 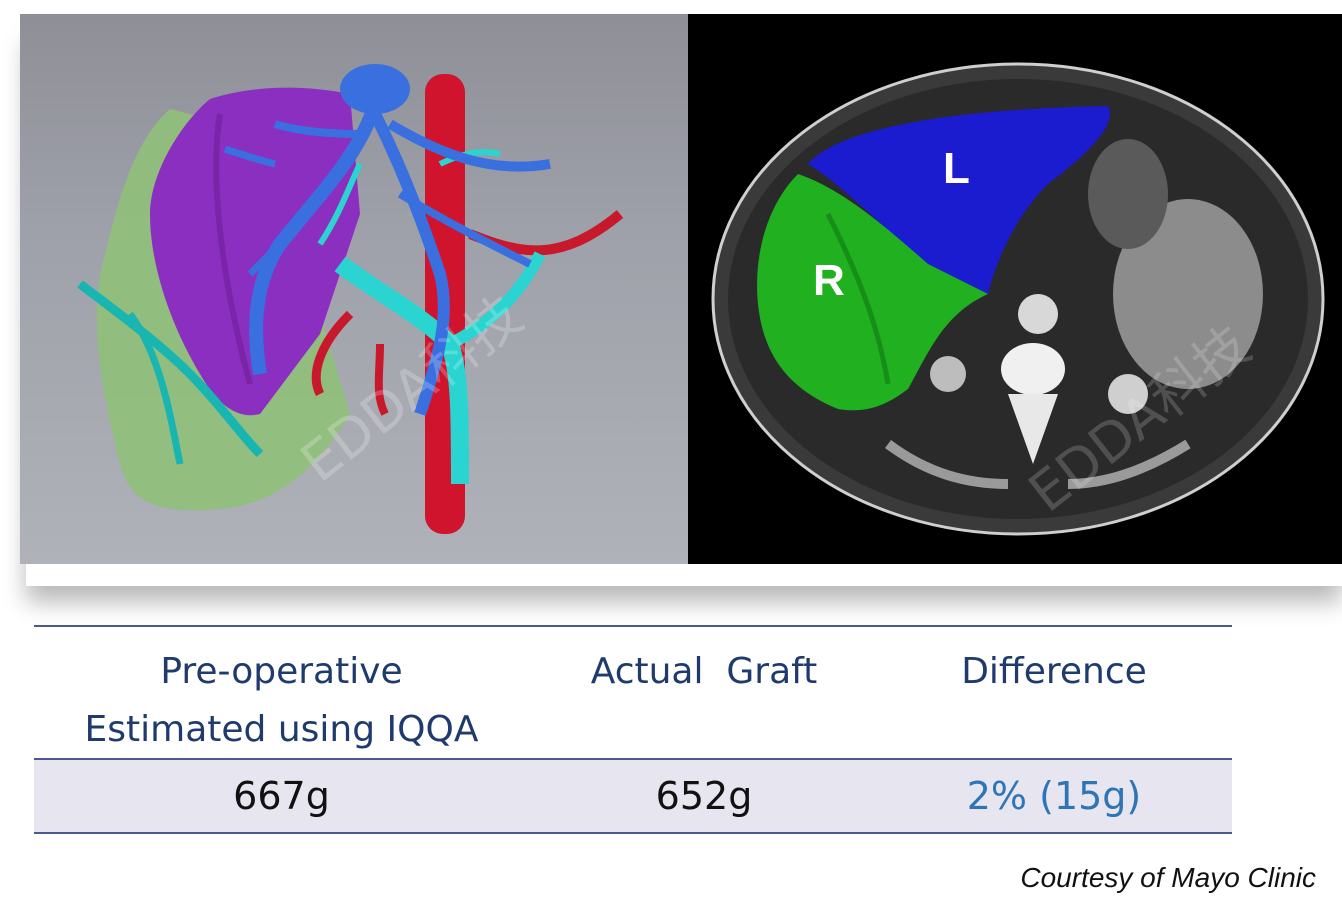 What do you see at coordinates (633, 759) in the screenshot?
I see `table-middle-rule` at bounding box center [633, 759].